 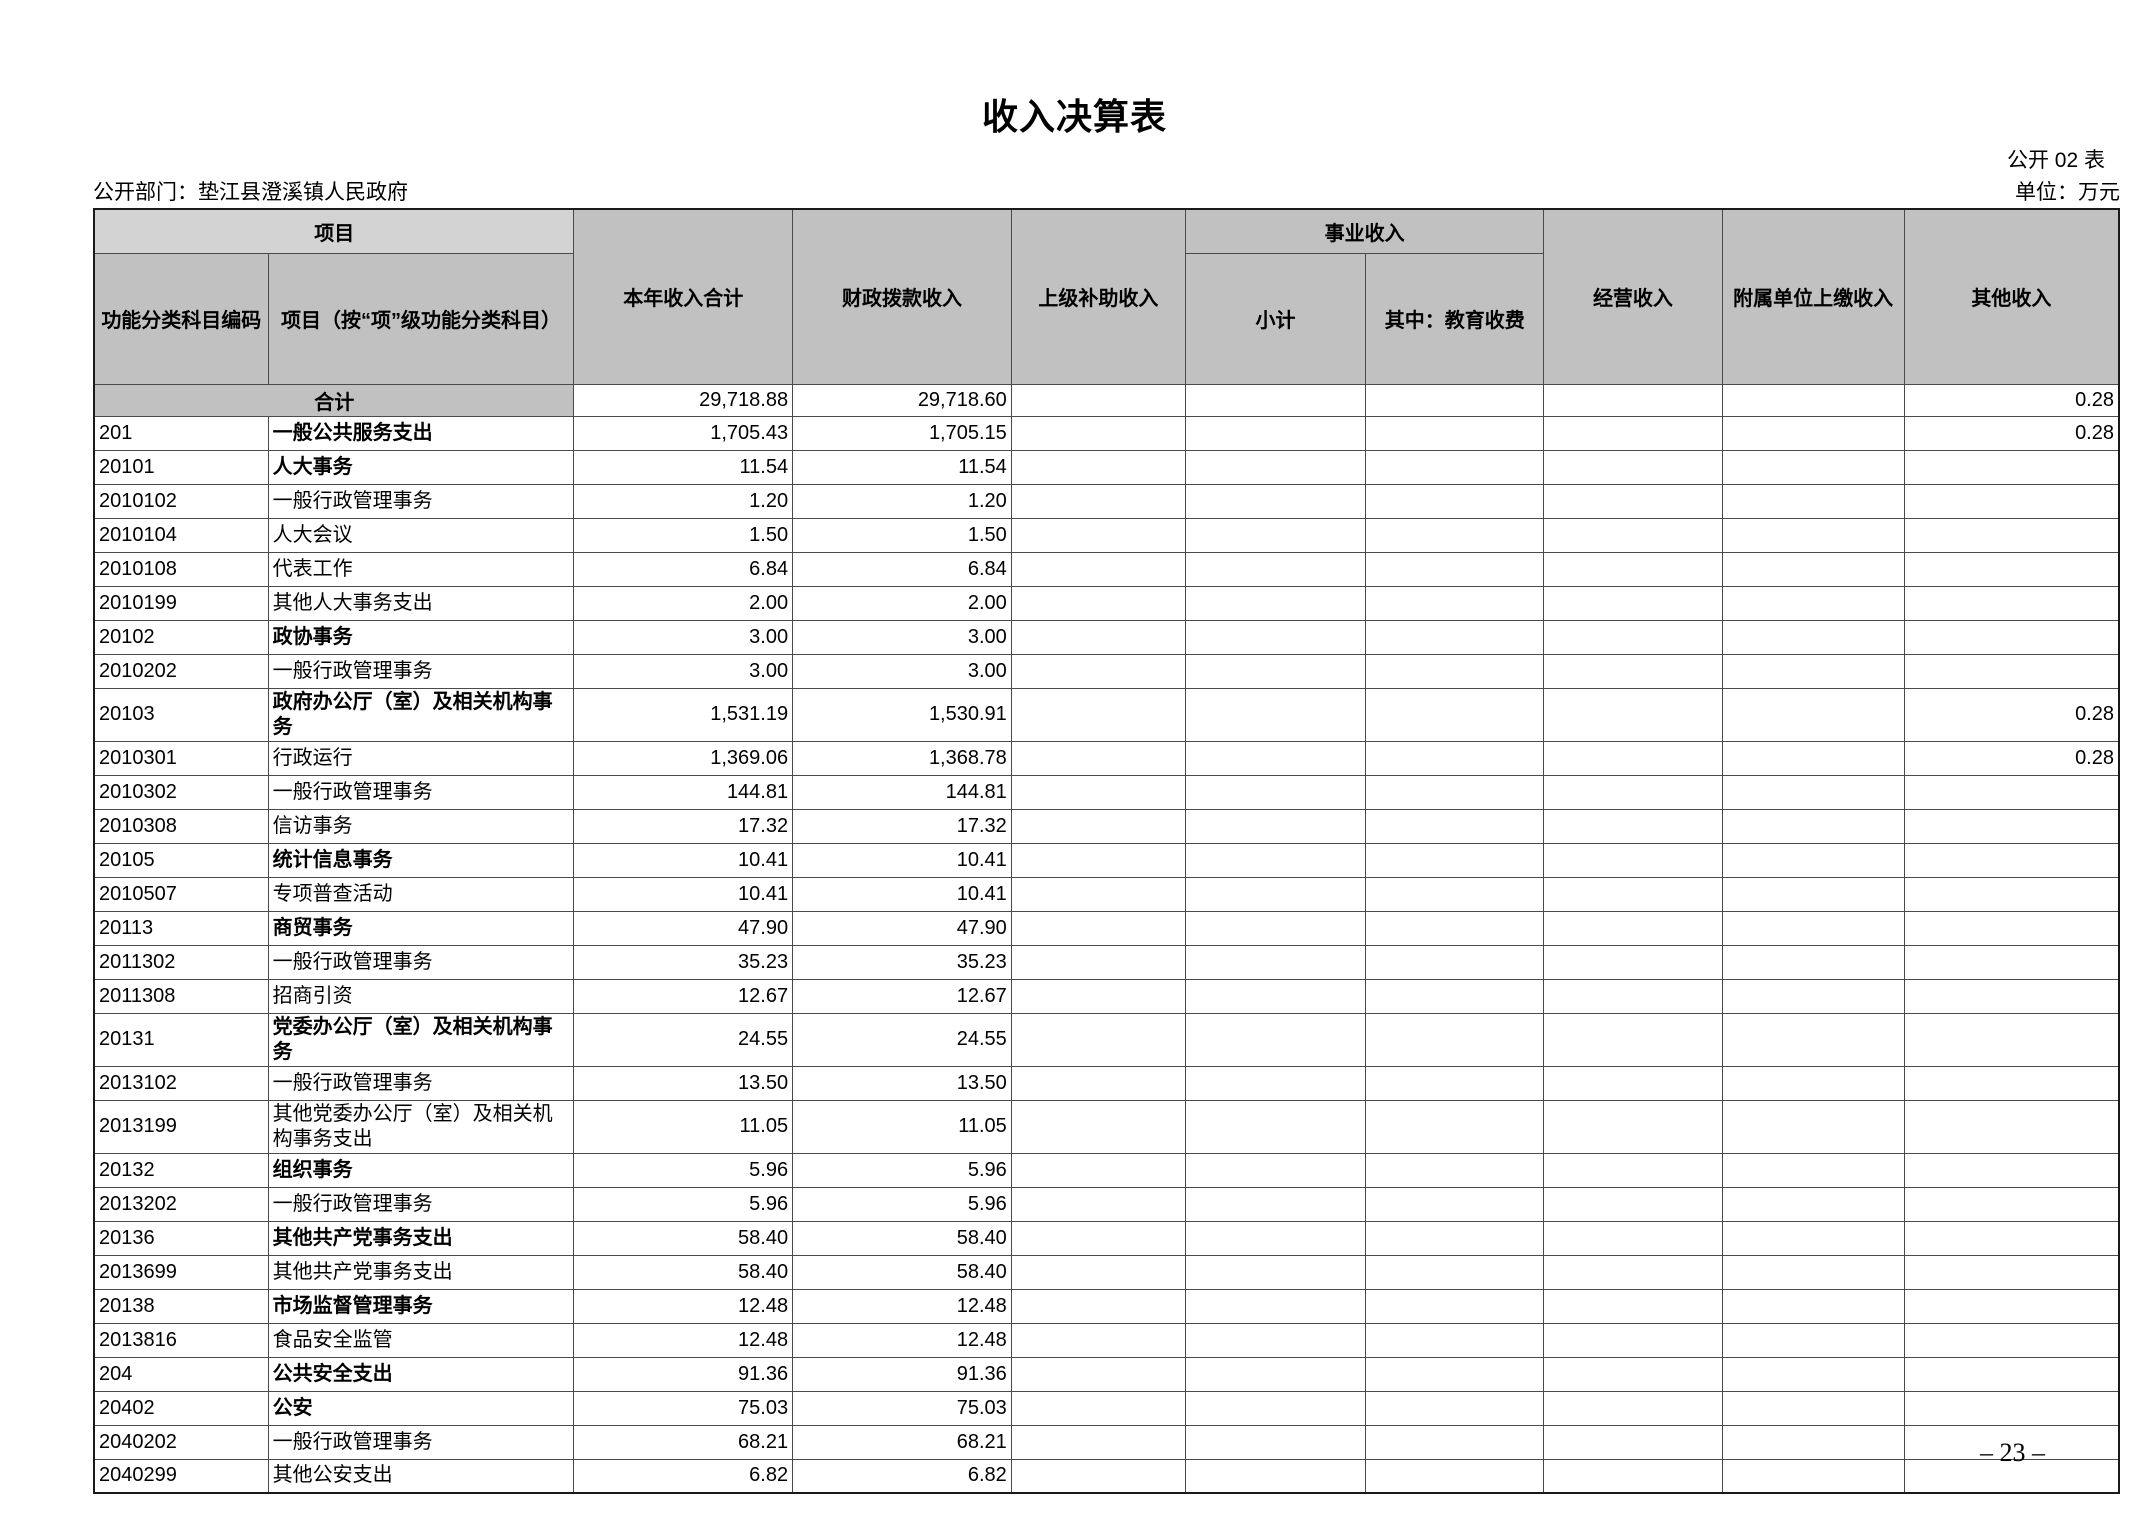 What do you see at coordinates (1106, 1306) in the screenshot?
I see `table-row: 20138 市场监督管理事务 12.48 12.48` at bounding box center [1106, 1306].